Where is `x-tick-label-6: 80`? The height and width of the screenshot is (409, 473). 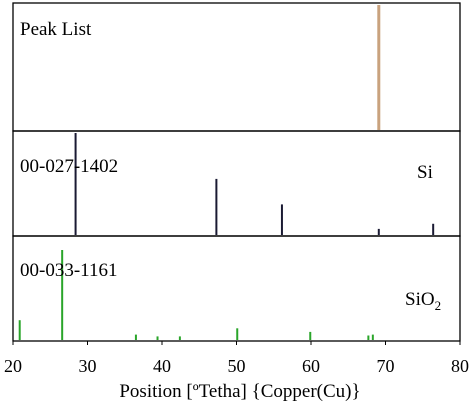
x-tick-label-6: 80 is located at coordinates (460, 366).